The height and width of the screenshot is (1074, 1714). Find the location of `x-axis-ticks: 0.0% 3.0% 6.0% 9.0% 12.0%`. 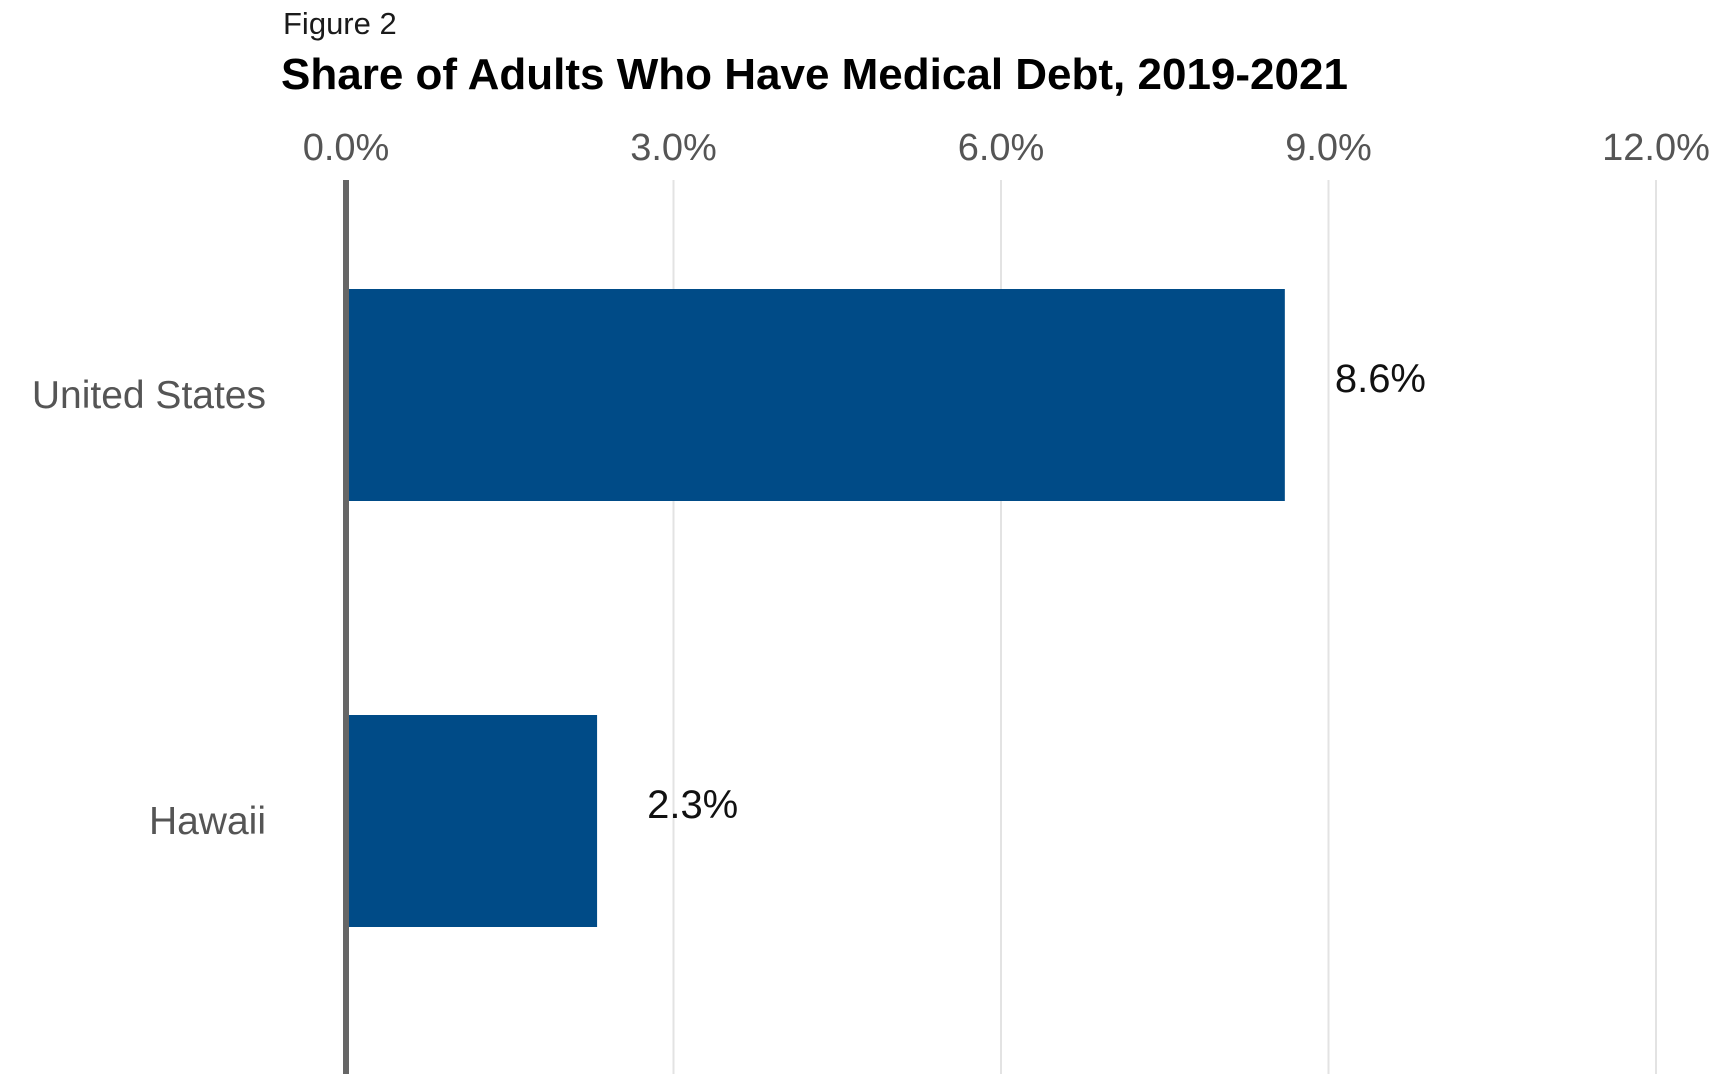

x-axis-ticks: 0.0% 3.0% 6.0% 9.0% 12.0% is located at coordinates (1006, 148).